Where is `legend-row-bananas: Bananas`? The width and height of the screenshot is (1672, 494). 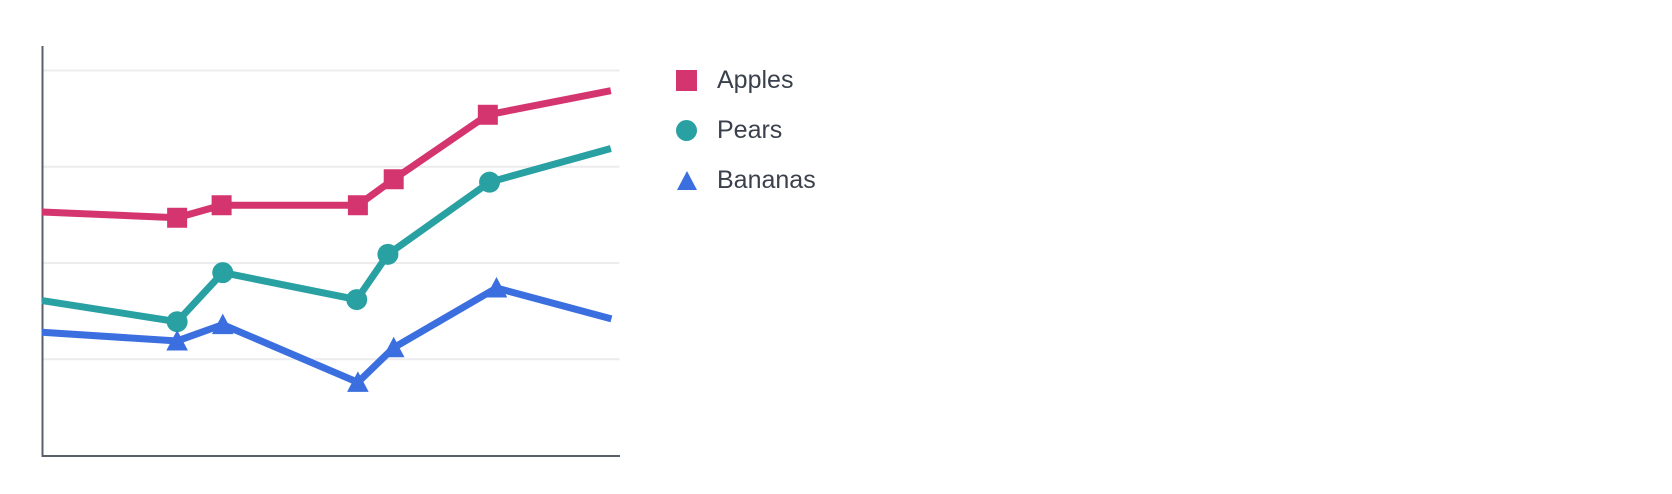 legend-row-bananas: Bananas is located at coordinates (746, 180).